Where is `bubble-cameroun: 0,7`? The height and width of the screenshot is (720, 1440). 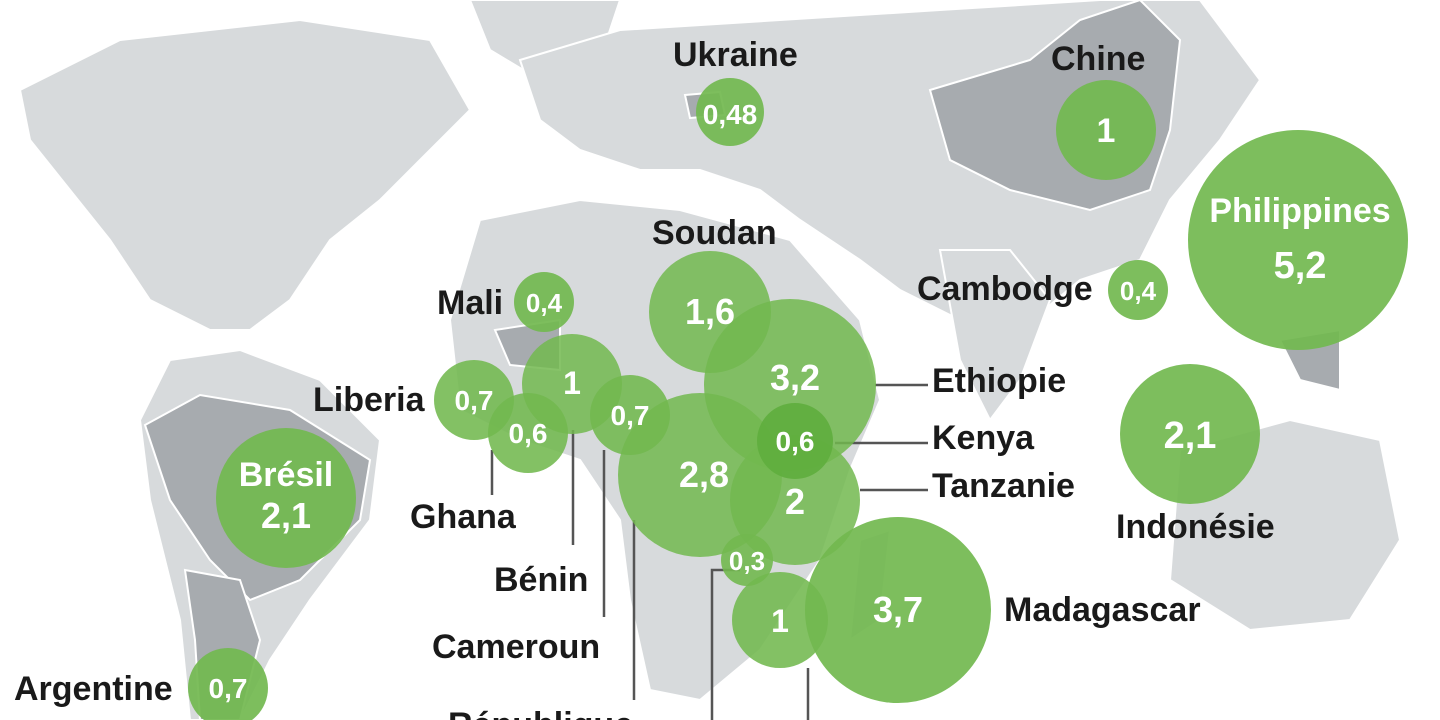 bubble-cameroun: 0,7 is located at coordinates (630, 415).